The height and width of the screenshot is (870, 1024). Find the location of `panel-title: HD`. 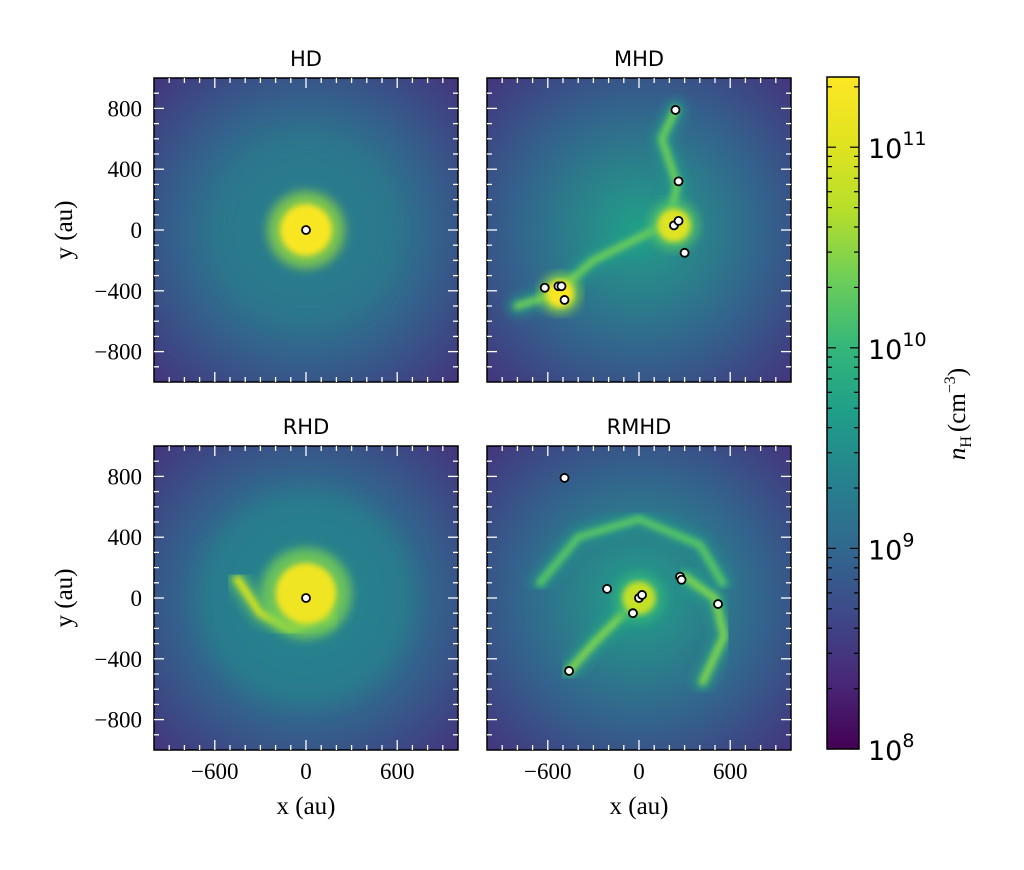

panel-title: HD is located at coordinates (306, 59).